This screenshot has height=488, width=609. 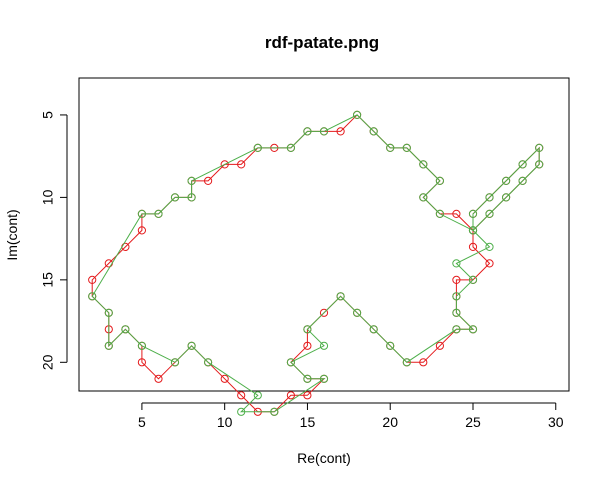 What do you see at coordinates (322, 42) in the screenshot?
I see `chart-title: rdf-patate.png` at bounding box center [322, 42].